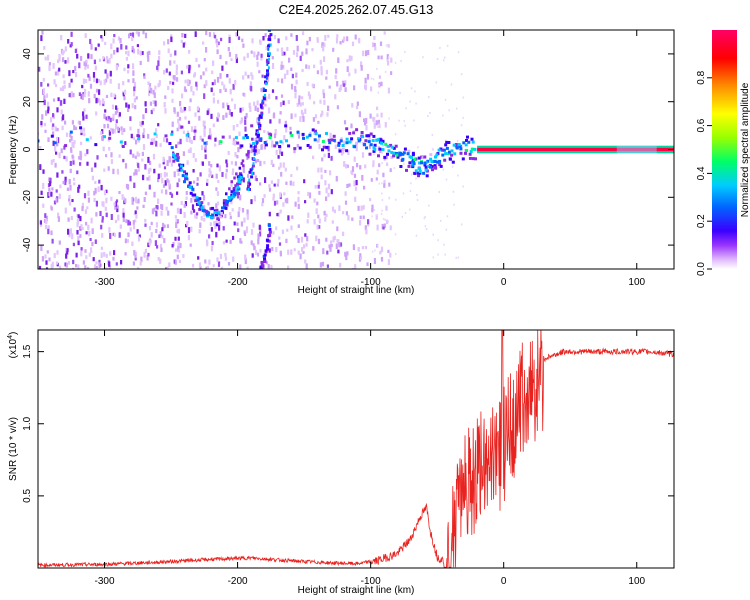 Image resolution: width=750 pixels, height=600 pixels. What do you see at coordinates (27, 54) in the screenshot?
I see `y-tick-label: 40` at bounding box center [27, 54].